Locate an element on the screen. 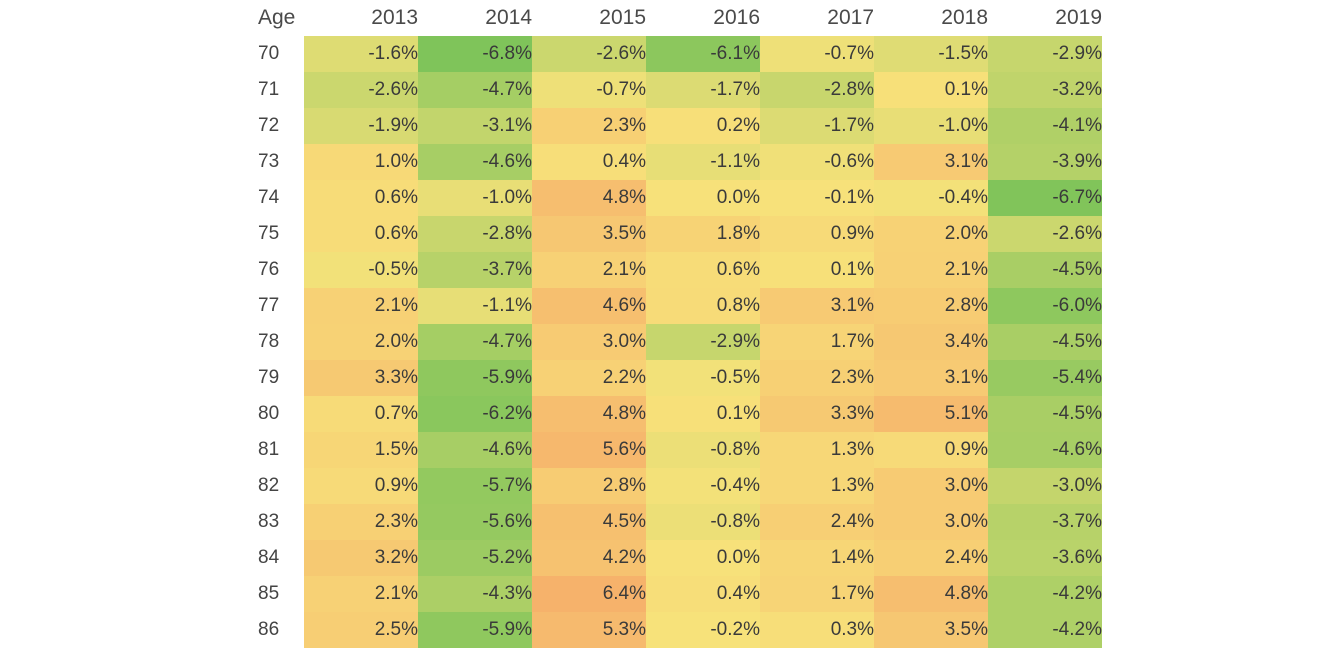 Image resolution: width=1340 pixels, height=650 pixels. table-row: 72 -1.9% -3.1% 2.3% 0.2% -1.7% -1.0% -4.1% is located at coordinates (680, 126).